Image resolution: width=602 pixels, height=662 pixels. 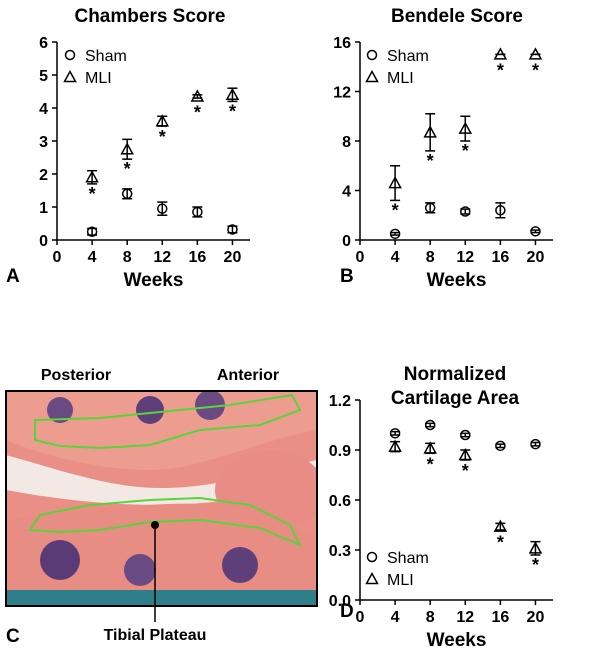 What do you see at coordinates (342, 43) in the screenshot?
I see `y-tick-label: 16` at bounding box center [342, 43].